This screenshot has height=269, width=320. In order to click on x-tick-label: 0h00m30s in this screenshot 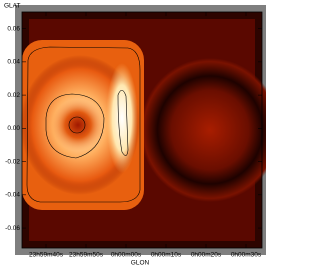, I will do `click(246, 255)`.